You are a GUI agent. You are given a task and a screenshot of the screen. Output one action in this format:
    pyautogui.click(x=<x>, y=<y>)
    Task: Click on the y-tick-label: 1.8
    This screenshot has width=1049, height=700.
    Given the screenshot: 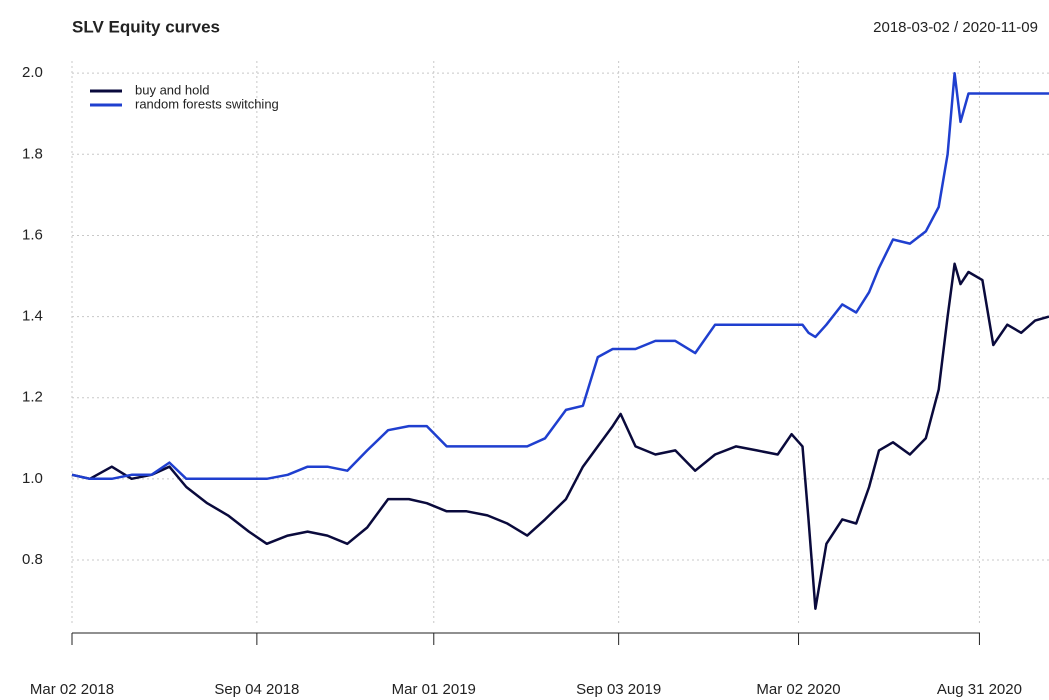 What is the action you would take?
    pyautogui.click(x=32, y=153)
    